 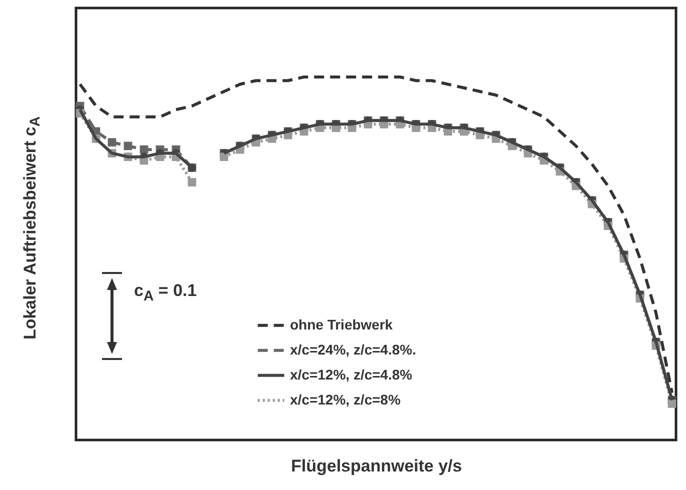 I want to click on legend-label: ohne Triebwerk, so click(x=341, y=324).